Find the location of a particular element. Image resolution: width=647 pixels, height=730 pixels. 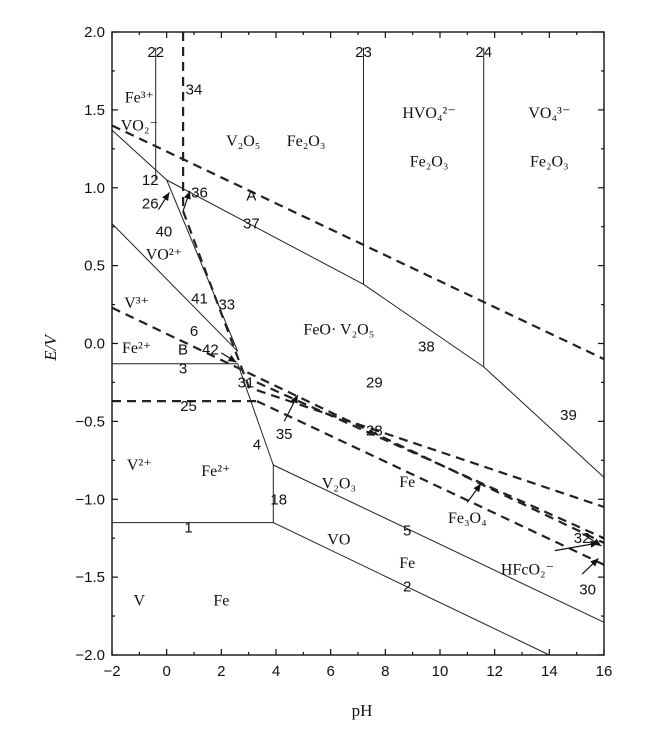

x-tick-label: 4 is located at coordinates (276, 671).